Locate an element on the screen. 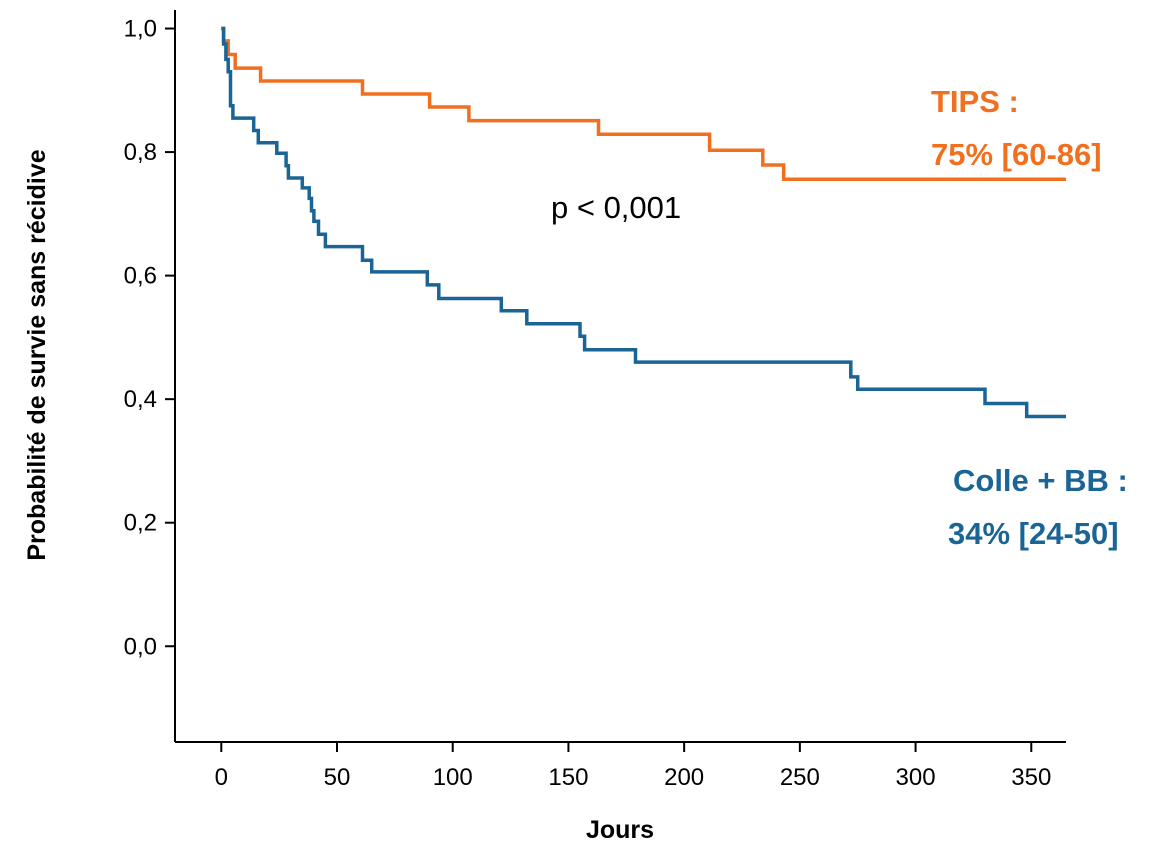 This screenshot has height=842, width=1164. x-tick-label: 250 is located at coordinates (800, 777).